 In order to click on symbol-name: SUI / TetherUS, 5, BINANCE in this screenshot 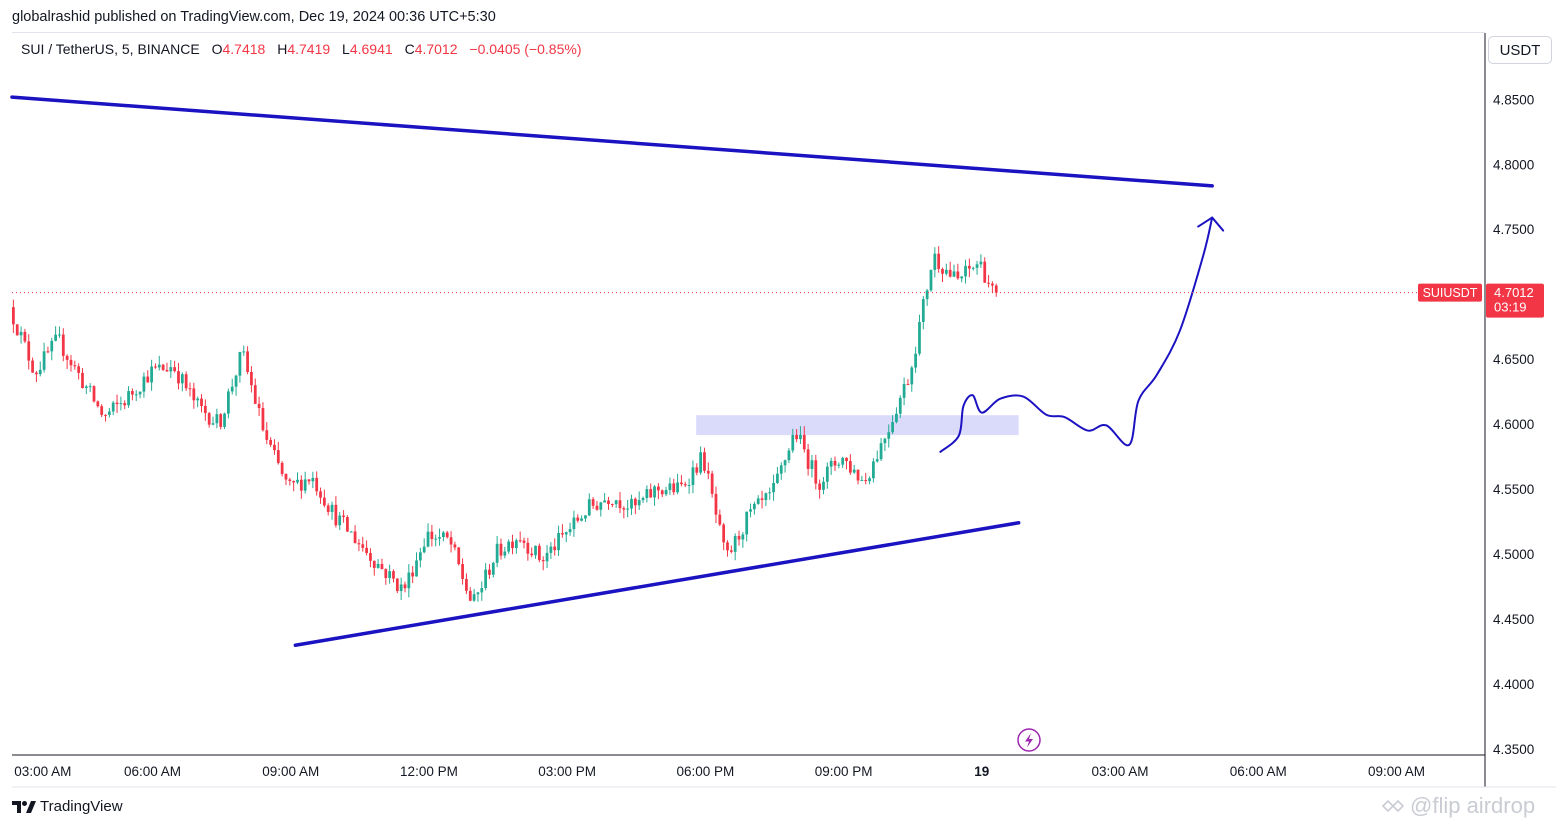, I will do `click(110, 49)`.